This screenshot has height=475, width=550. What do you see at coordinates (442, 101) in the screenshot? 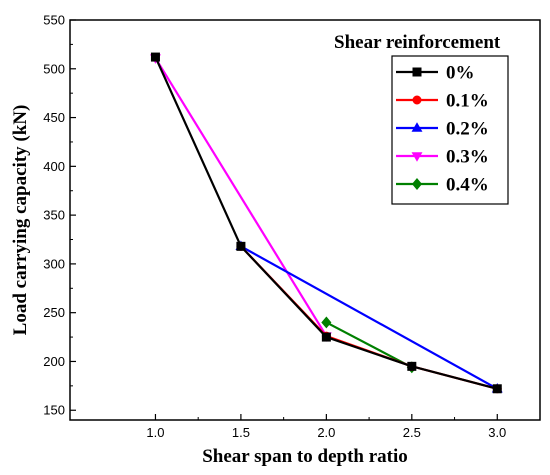
I see `legend-item-1: 0.1%` at bounding box center [442, 101].